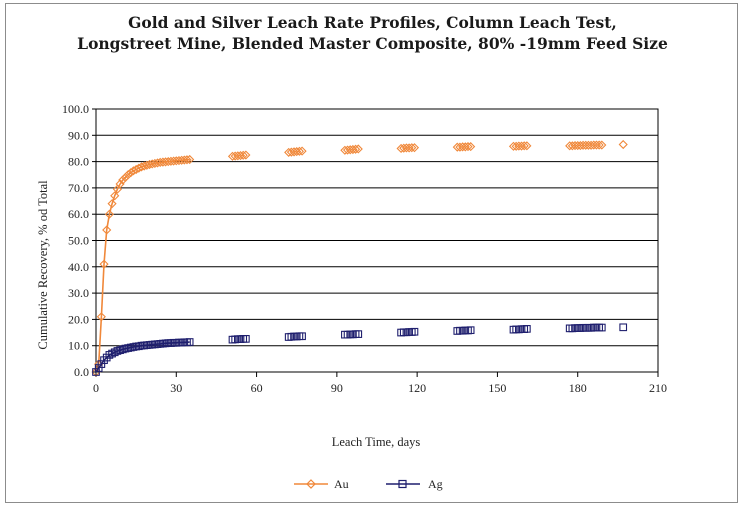 The height and width of the screenshot is (510, 745). I want to click on y-tick-label: 40.0, so click(78, 267).